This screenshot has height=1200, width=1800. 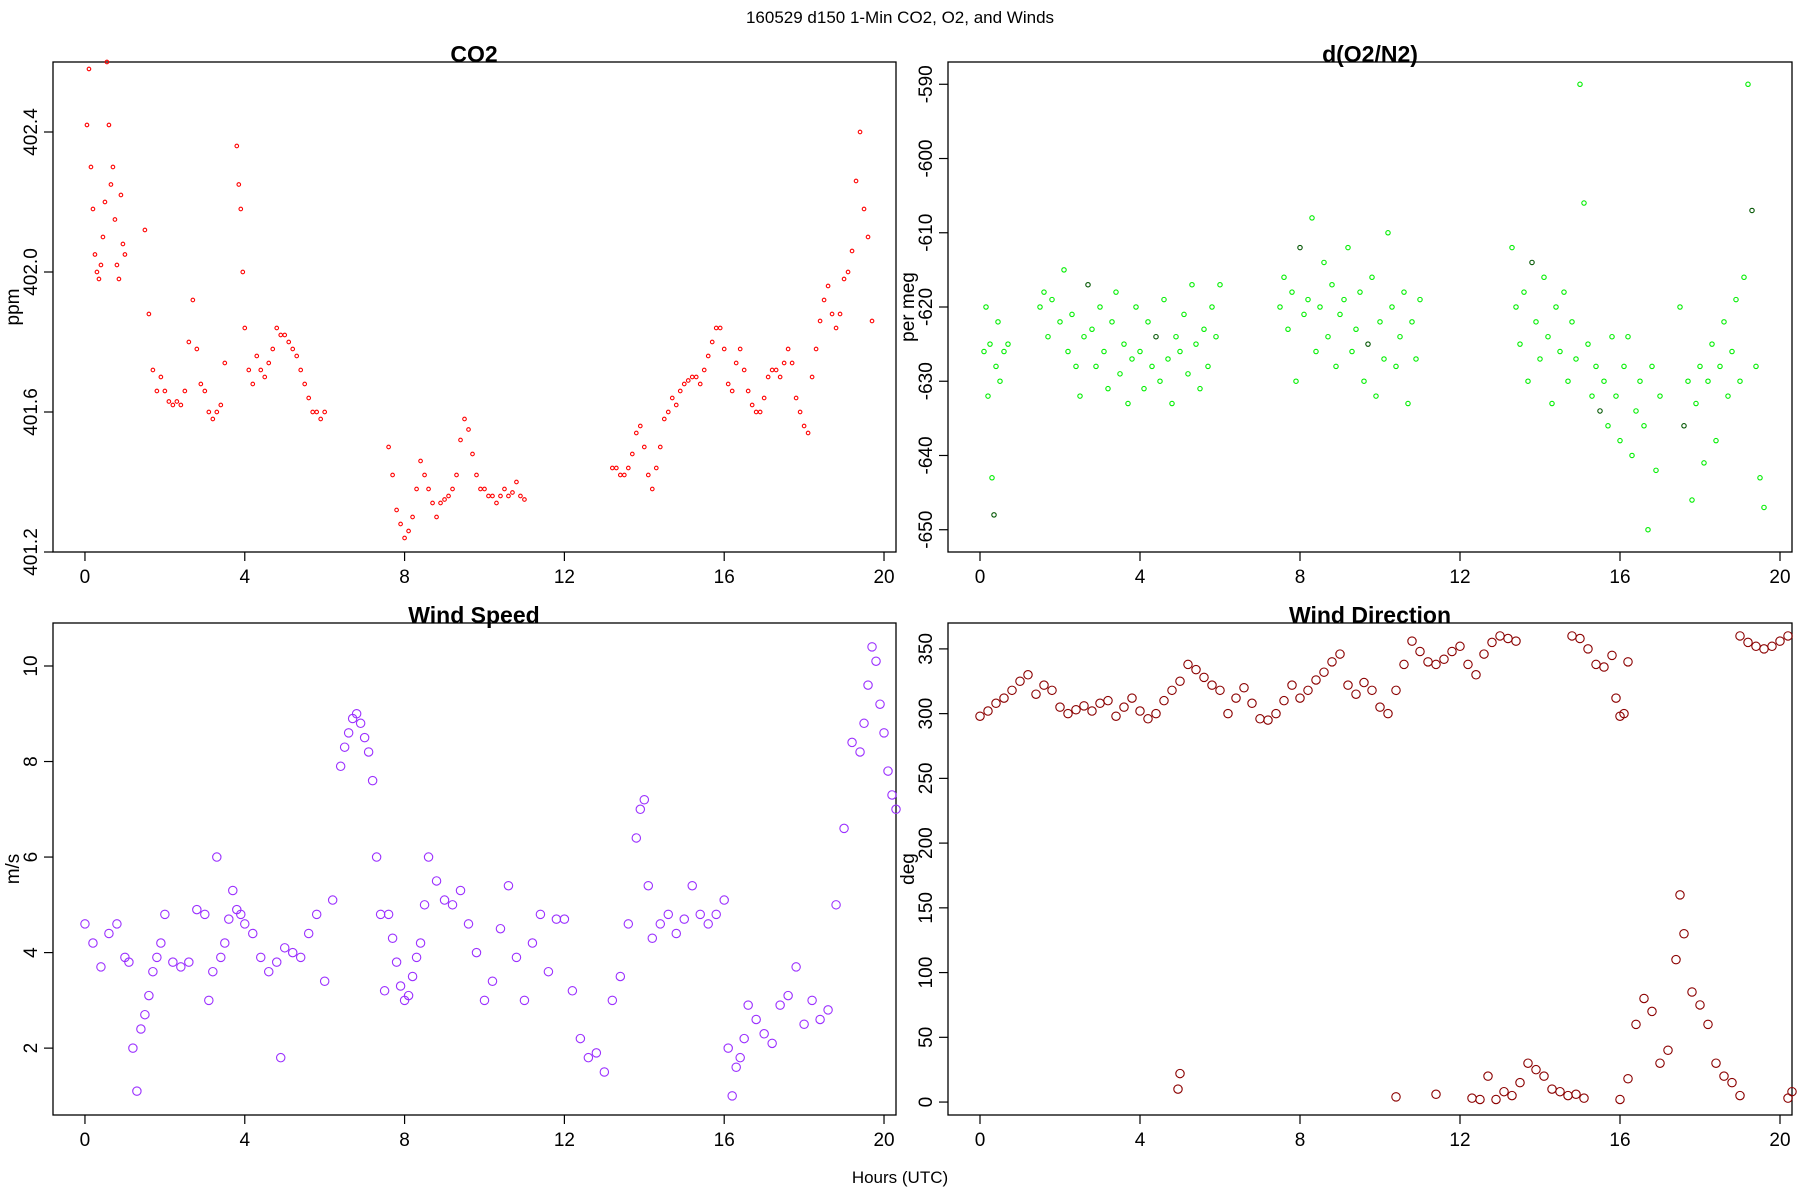 I want to click on y-tick-label: 4, so click(x=31, y=952).